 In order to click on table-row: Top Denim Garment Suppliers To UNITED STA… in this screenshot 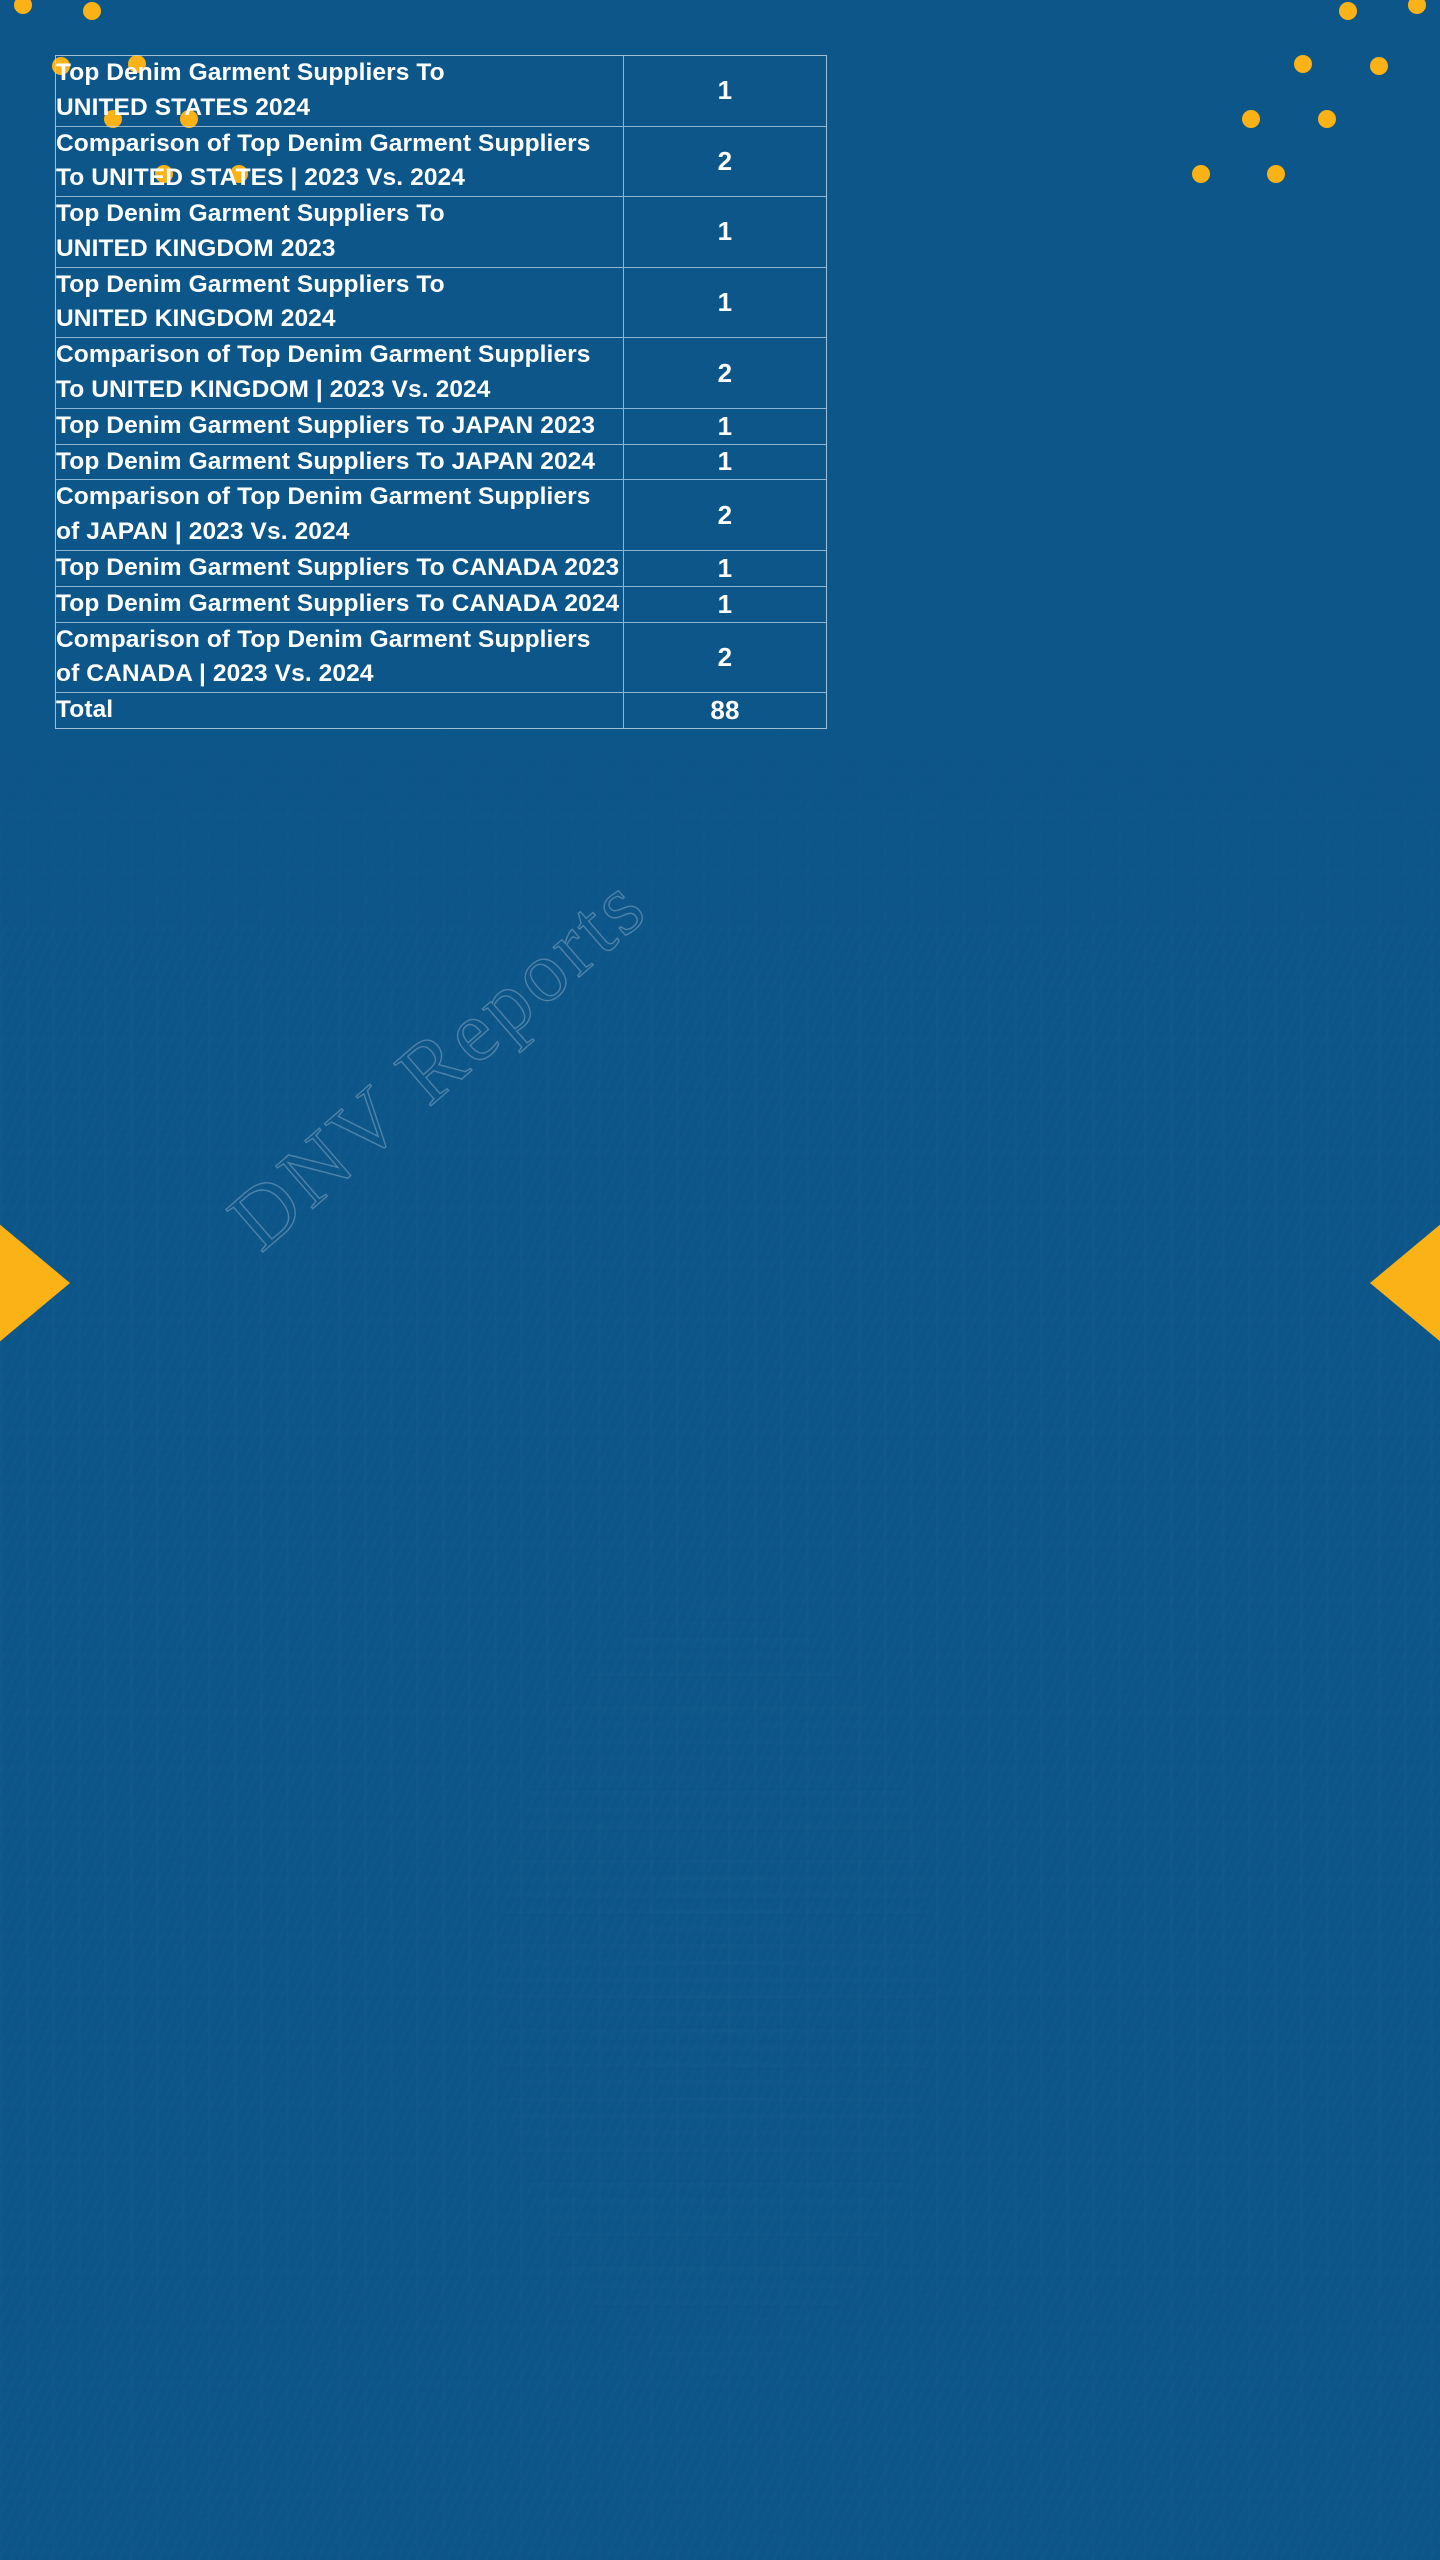, I will do `click(441, 91)`.